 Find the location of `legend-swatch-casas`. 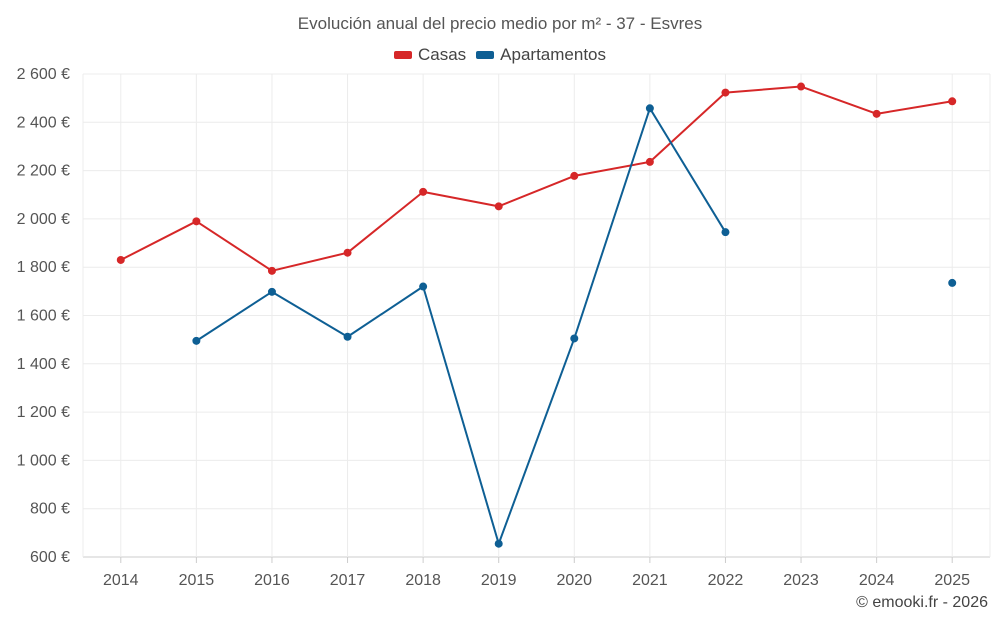

legend-swatch-casas is located at coordinates (402, 55).